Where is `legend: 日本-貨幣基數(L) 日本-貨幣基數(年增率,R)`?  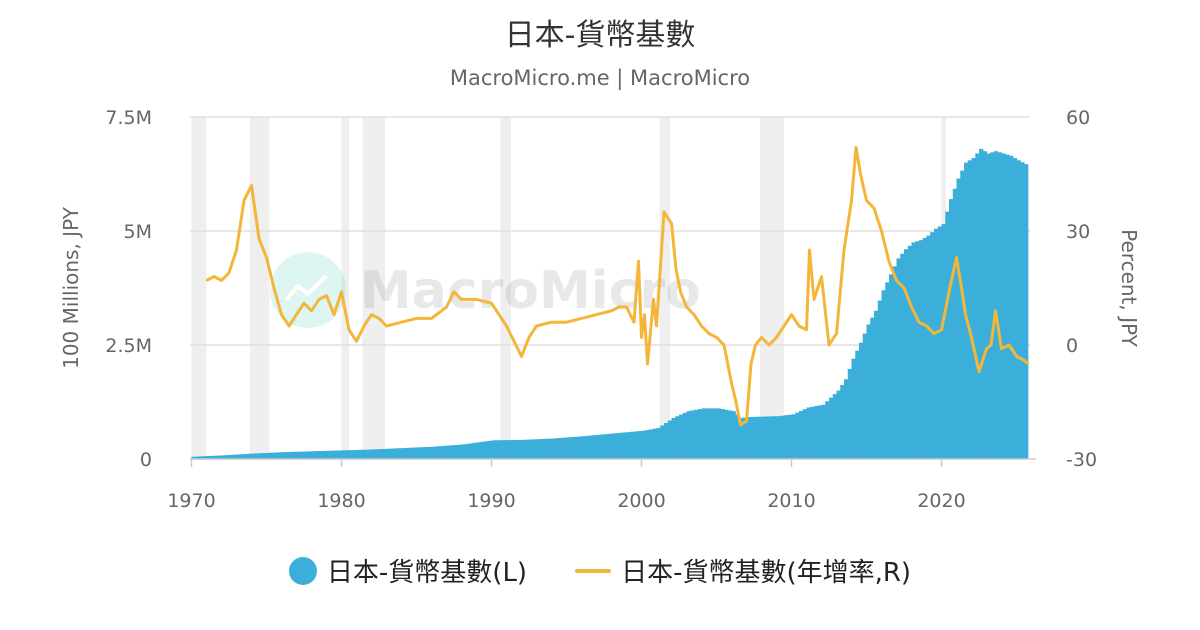 legend: 日本-貨幣基數(L) 日本-貨幣基數(年增率,R) is located at coordinates (600, 570).